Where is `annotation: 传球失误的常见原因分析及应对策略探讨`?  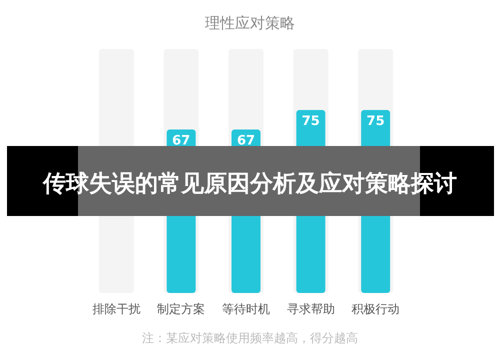 annotation: 传球失误的常见原因分析及应对策略探讨 is located at coordinates (249, 183).